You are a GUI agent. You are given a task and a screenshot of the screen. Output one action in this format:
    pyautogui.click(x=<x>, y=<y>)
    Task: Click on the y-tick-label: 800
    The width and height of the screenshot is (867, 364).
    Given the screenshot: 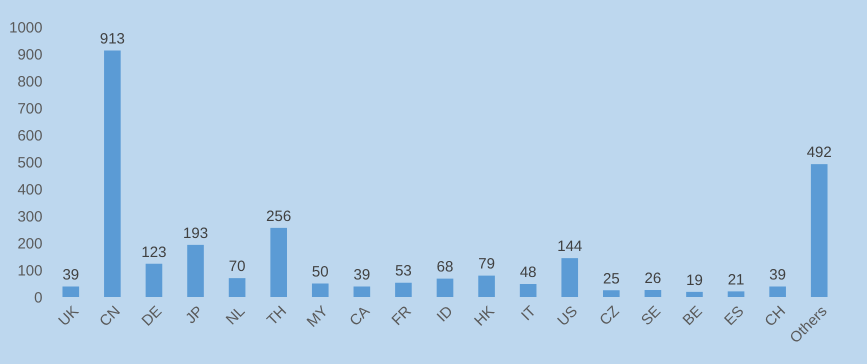 What is the action you would take?
    pyautogui.click(x=29, y=82)
    